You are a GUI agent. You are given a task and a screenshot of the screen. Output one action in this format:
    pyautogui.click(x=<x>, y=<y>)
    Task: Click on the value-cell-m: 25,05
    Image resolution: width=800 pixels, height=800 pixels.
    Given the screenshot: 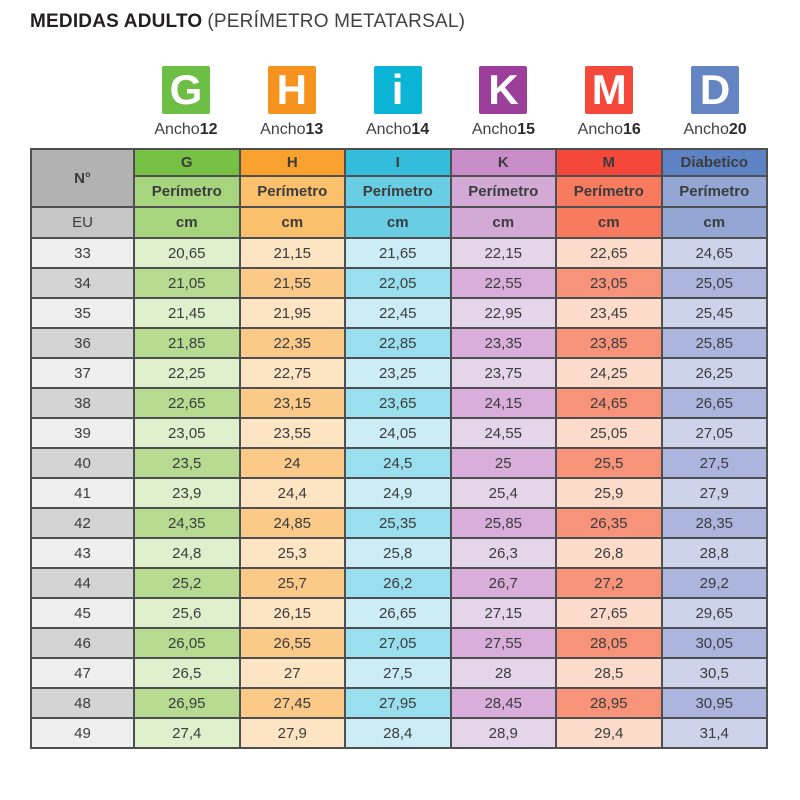 What is the action you would take?
    pyautogui.click(x=609, y=433)
    